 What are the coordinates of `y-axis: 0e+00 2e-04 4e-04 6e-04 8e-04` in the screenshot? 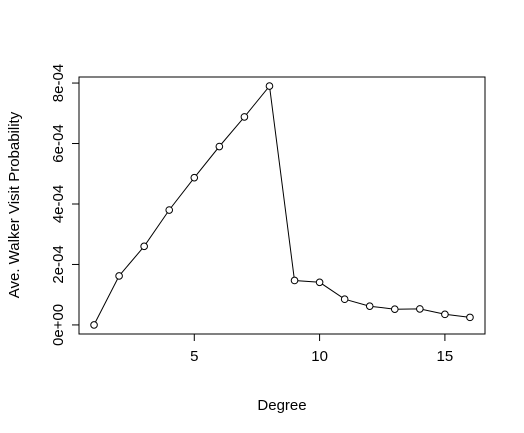 It's located at (65, 205).